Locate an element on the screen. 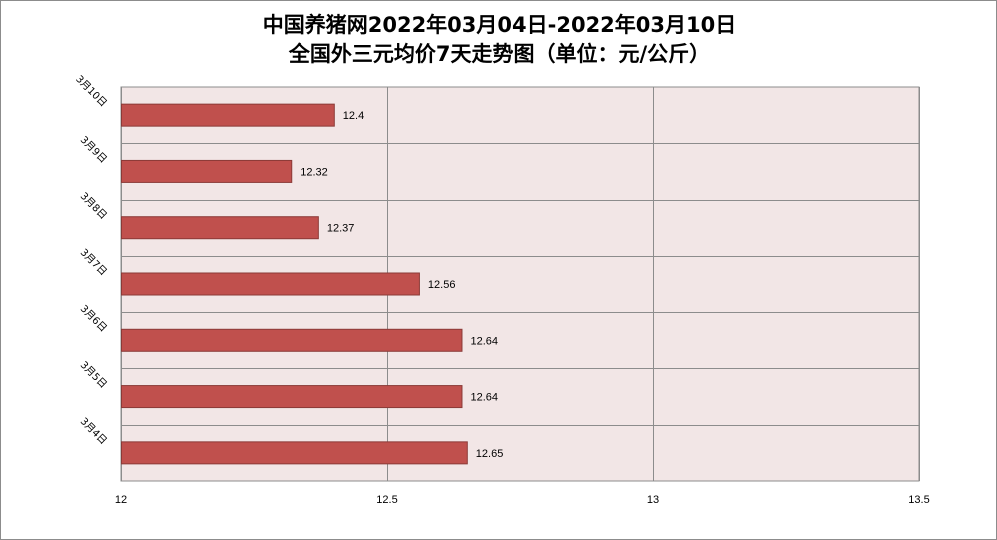  data-label: 12.56 is located at coordinates (442, 285).